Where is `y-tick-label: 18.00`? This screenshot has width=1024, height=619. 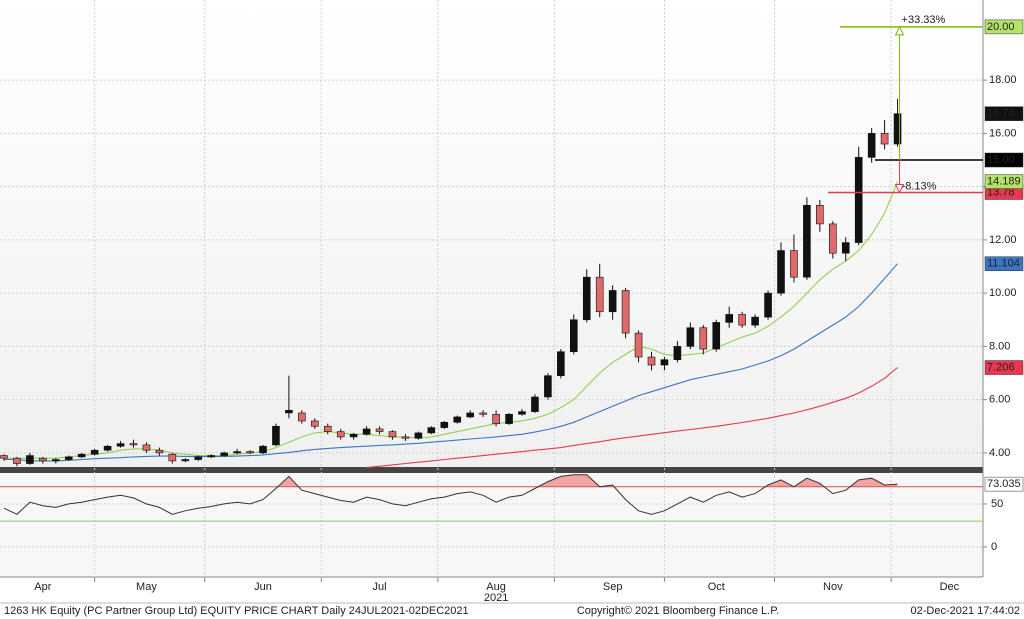
y-tick-label: 18.00 is located at coordinates (1003, 80).